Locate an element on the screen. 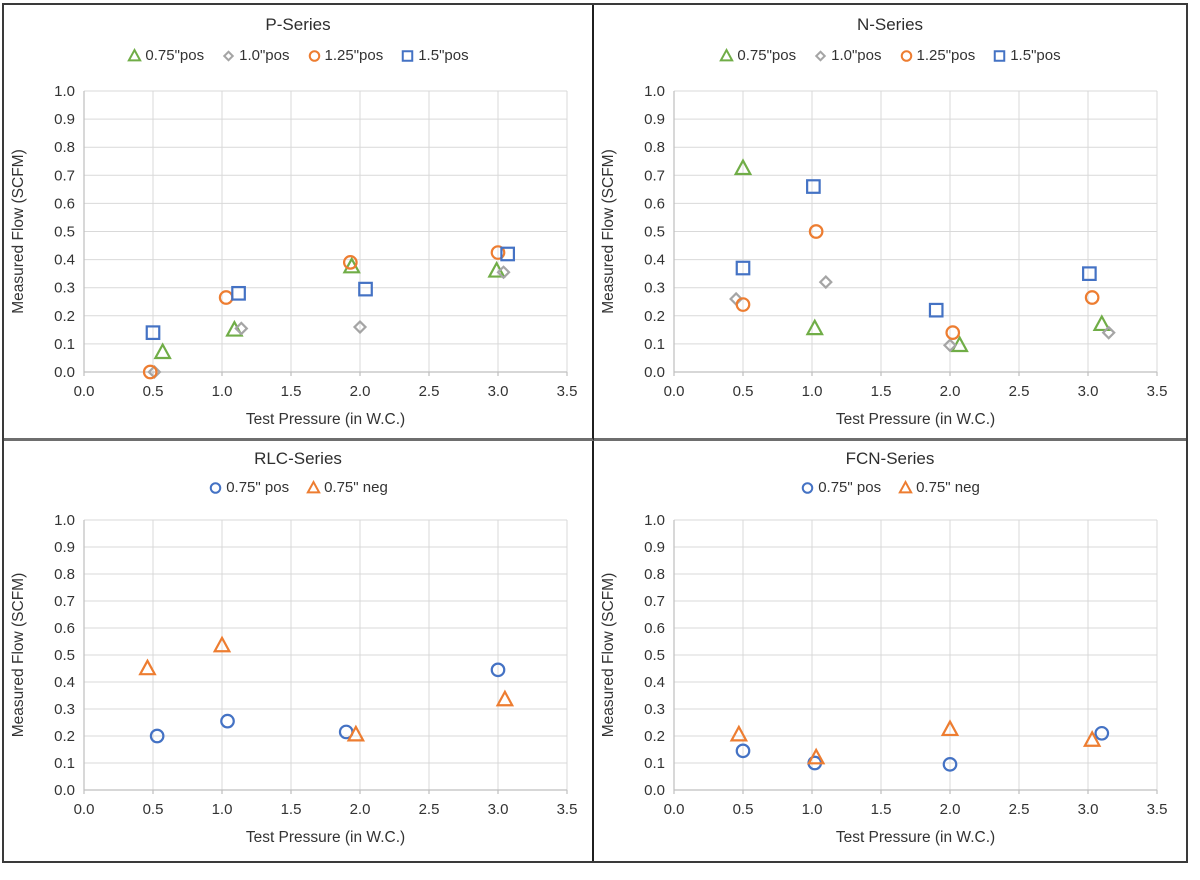  series-diamond is located at coordinates (329, 322).